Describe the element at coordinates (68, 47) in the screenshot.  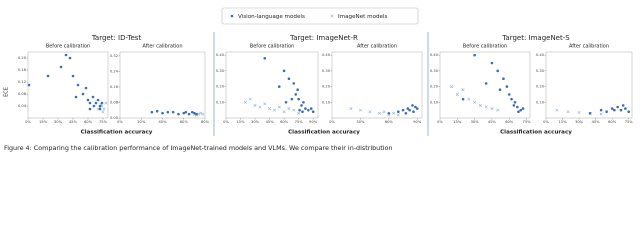
I see `panel-subtitle: Before calibration` at that location.